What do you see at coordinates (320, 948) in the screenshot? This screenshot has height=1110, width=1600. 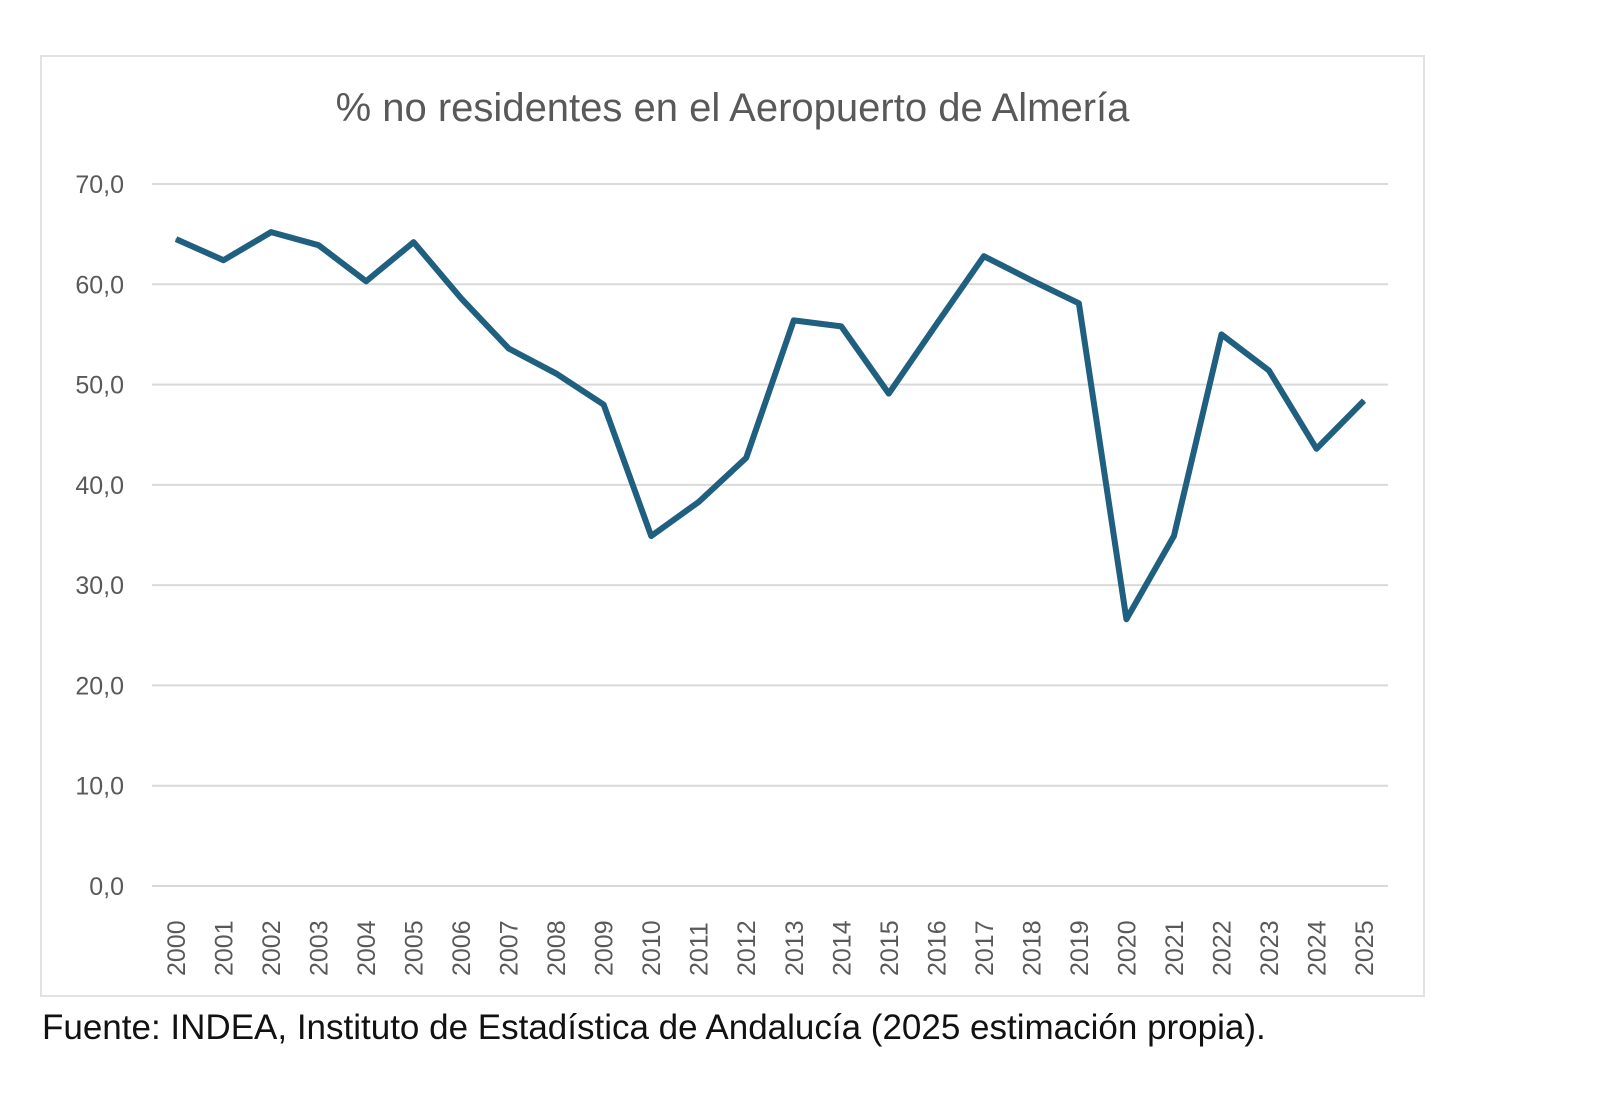 I see `x-tick-label: 2003` at bounding box center [320, 948].